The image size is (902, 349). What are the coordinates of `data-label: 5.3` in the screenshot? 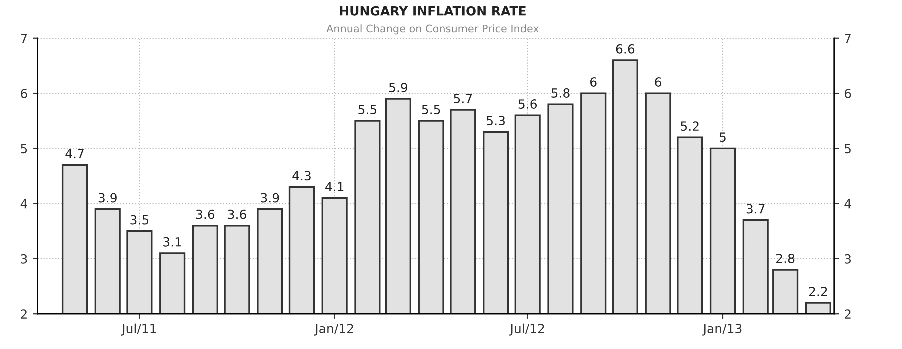 It's located at (496, 121).